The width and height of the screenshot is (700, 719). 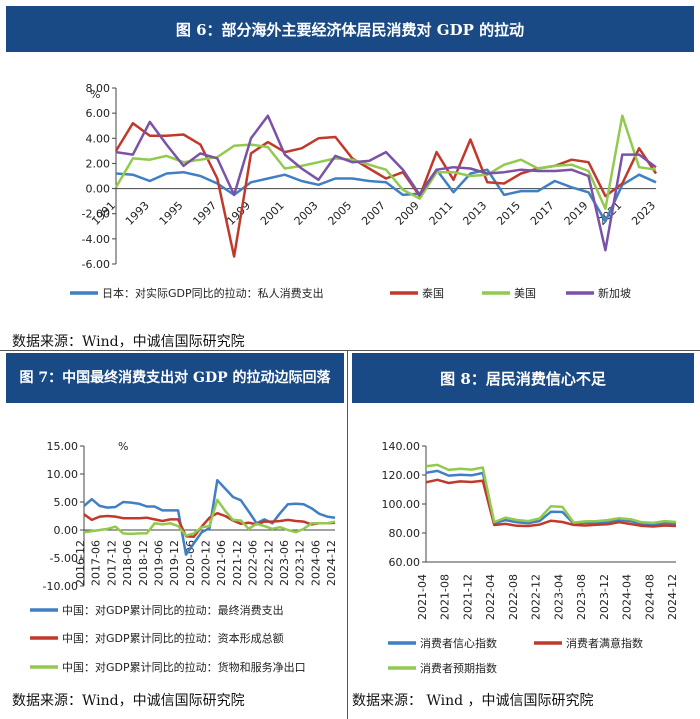 I want to click on figure6-header: 图 6：部分海外主要经济体居民消费对 GDP 的拉动, so click(x=350, y=29).